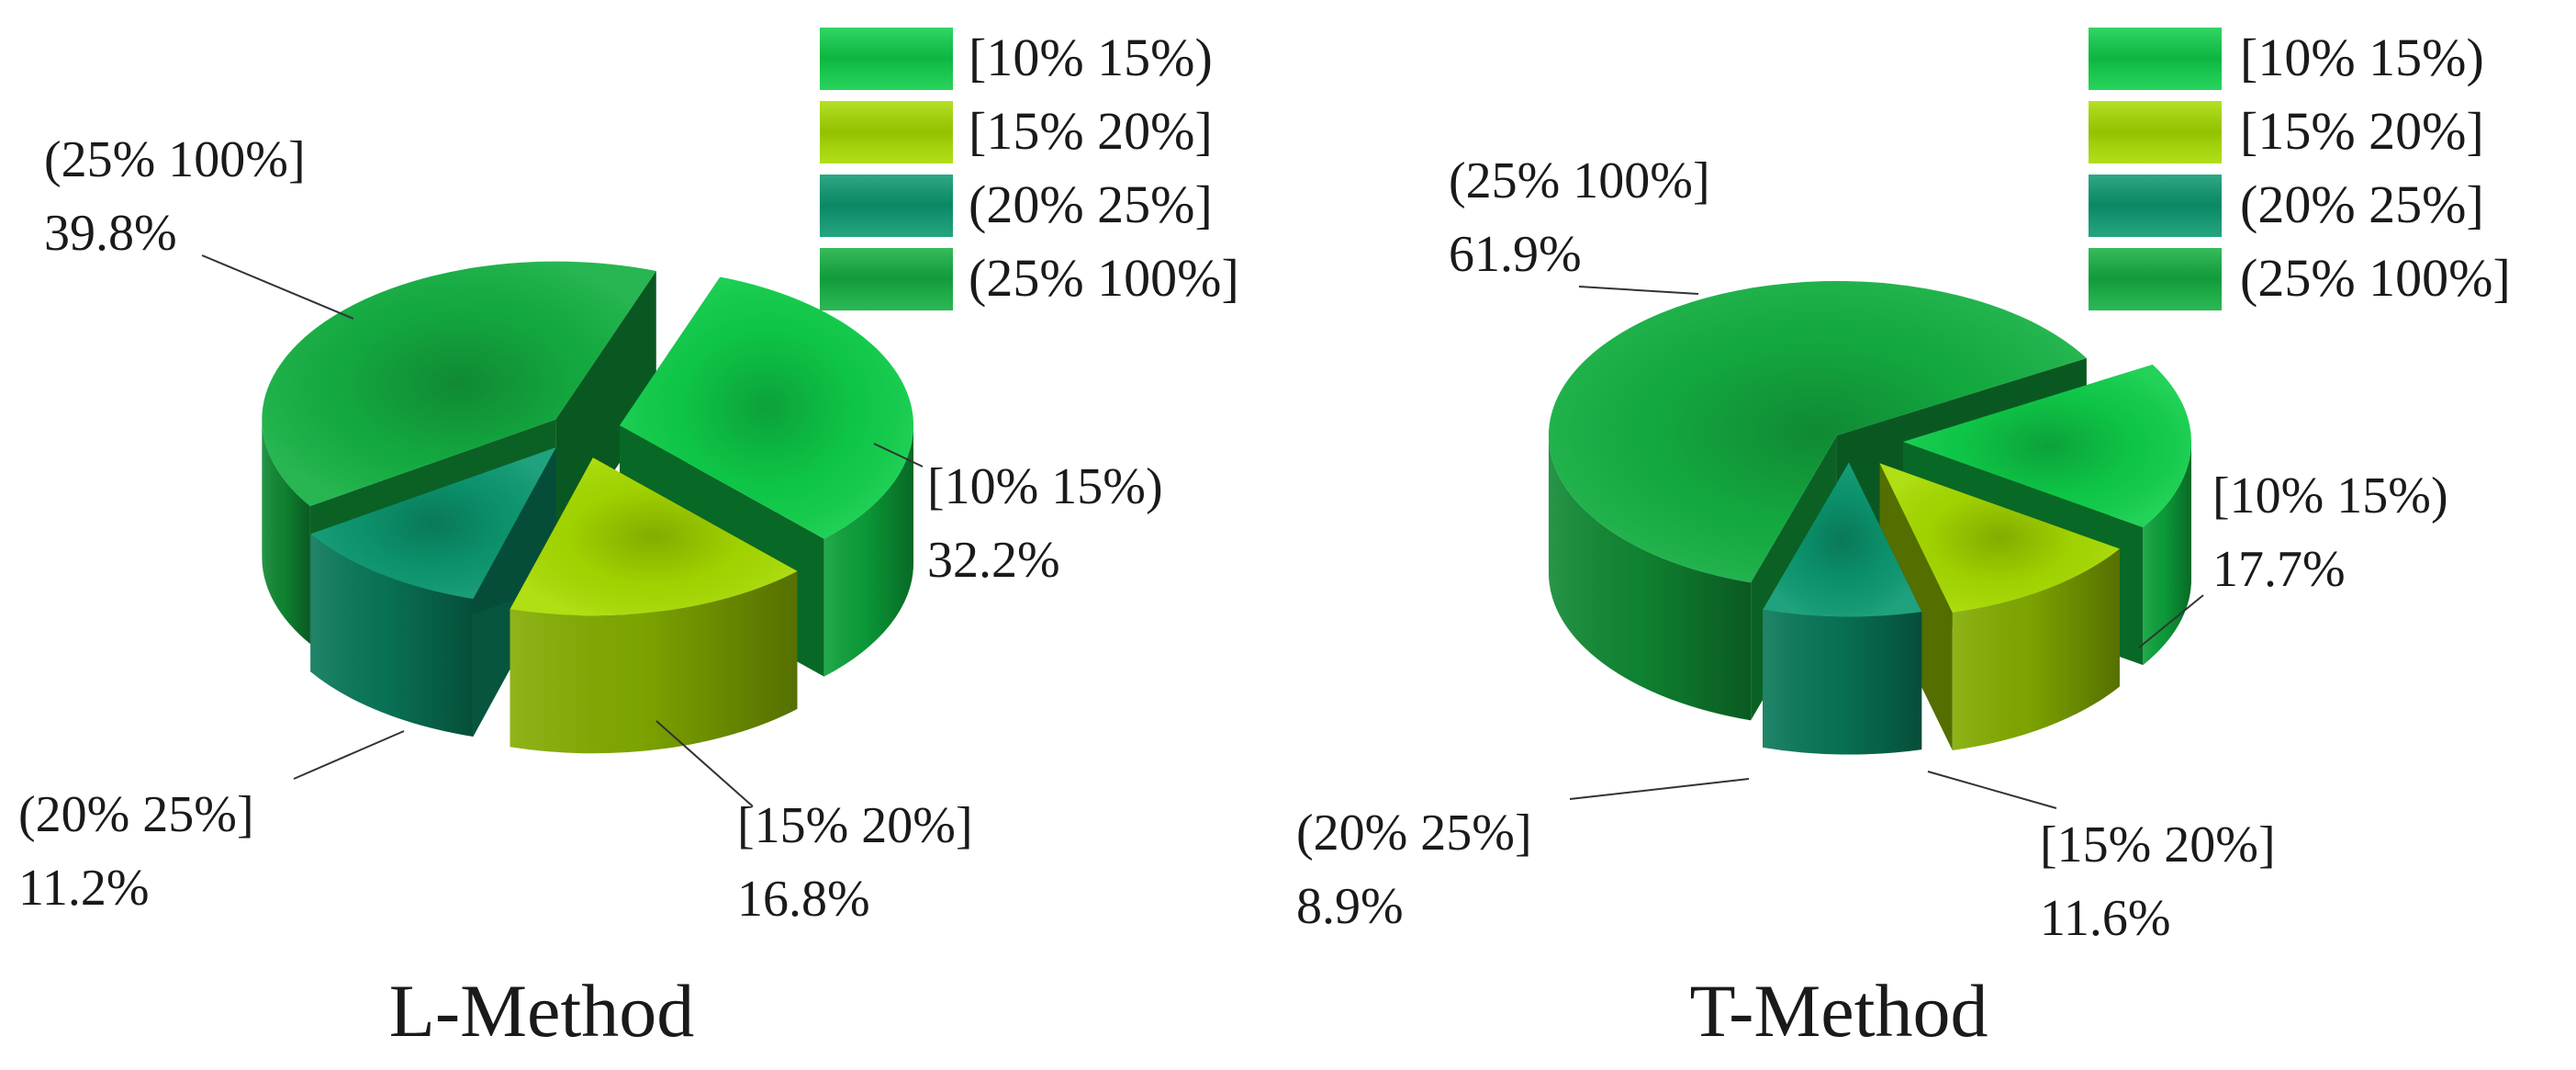 The image size is (2576, 1070). Describe the element at coordinates (2105, 918) in the screenshot. I see `data-label-value-15-20: 11.6%` at that location.